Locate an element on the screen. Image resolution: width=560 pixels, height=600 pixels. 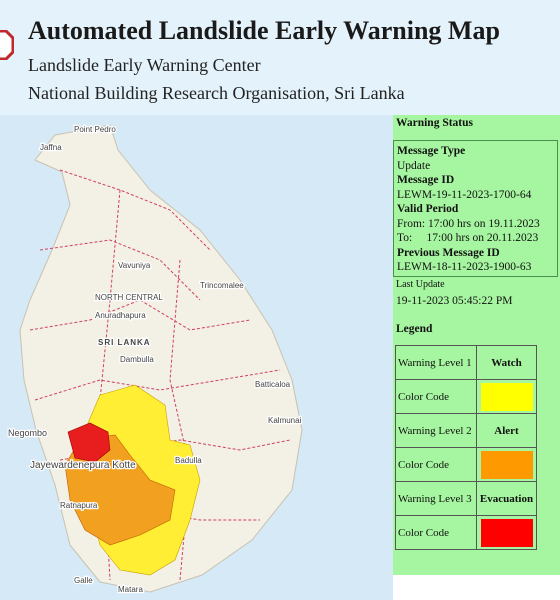
legend-row: Warning Level 3 Evacuation is located at coordinates (465, 498).